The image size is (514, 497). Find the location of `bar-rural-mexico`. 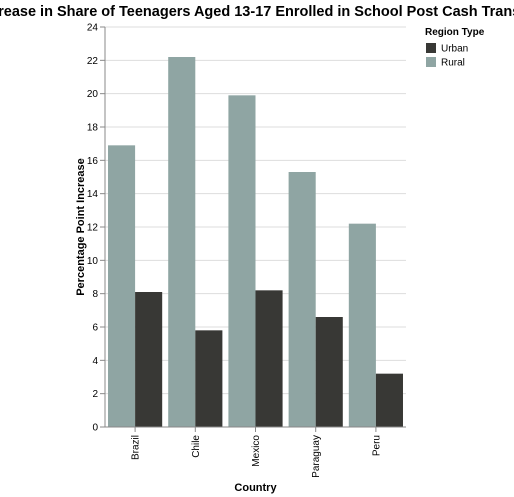

bar-rural-mexico is located at coordinates (242, 261).